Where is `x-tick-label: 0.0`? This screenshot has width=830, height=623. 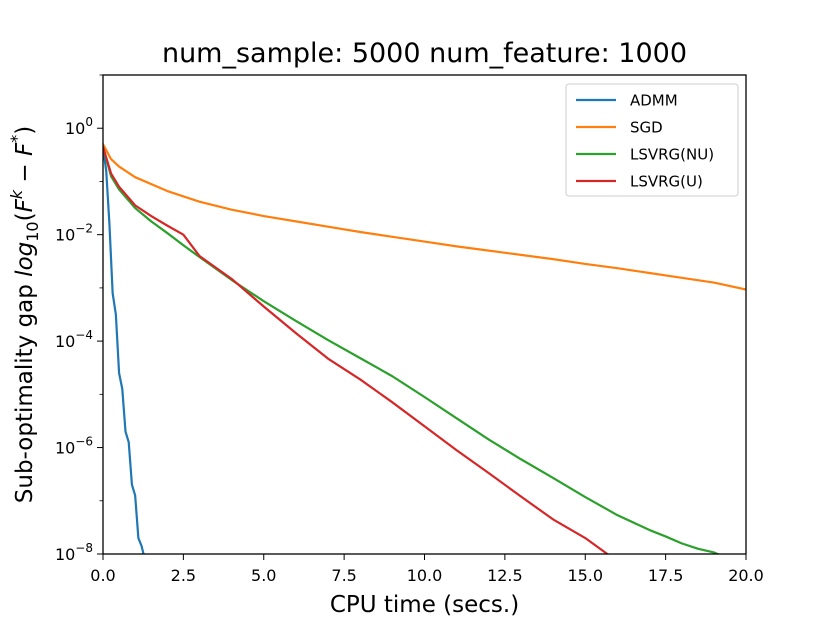 x-tick-label: 0.0 is located at coordinates (102, 575).